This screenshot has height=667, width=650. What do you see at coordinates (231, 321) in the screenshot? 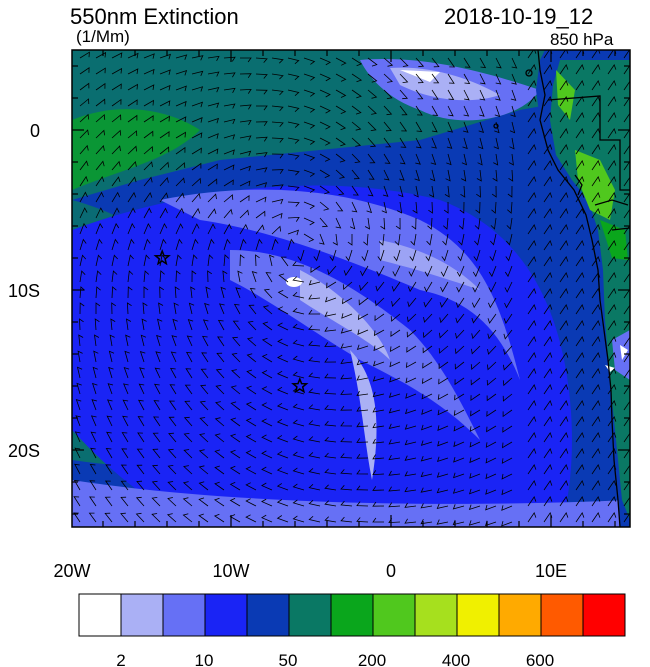
I see `station-markers` at bounding box center [231, 321].